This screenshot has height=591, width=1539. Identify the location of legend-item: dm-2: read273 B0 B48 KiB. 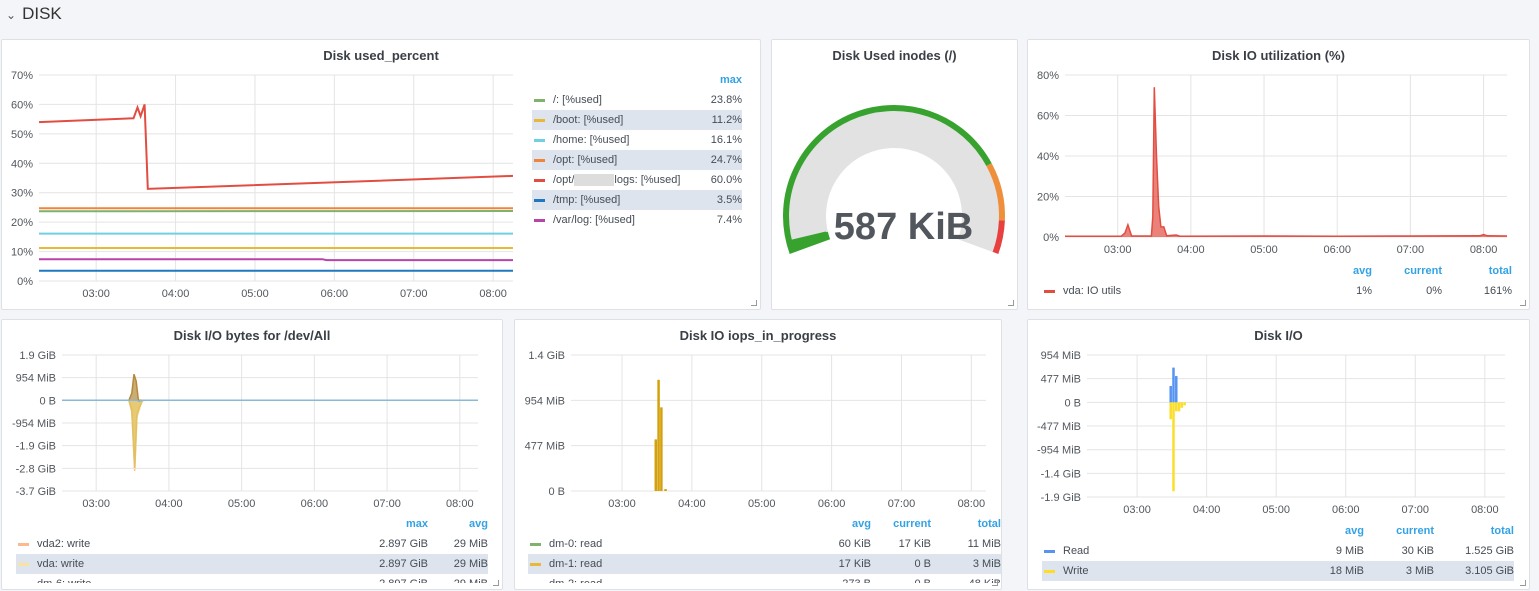
(764, 578).